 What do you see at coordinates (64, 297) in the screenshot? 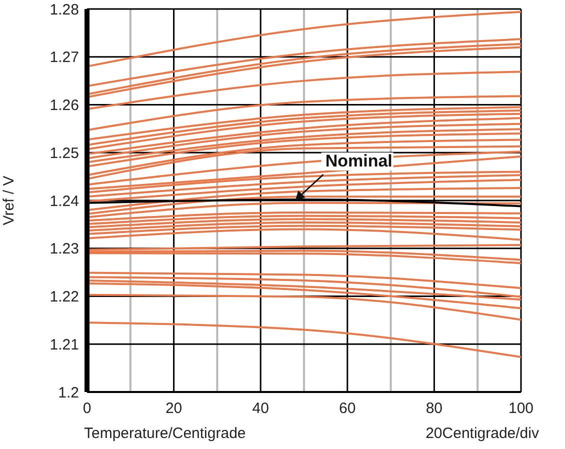
I see `y-tick-label: 1.22` at bounding box center [64, 297].